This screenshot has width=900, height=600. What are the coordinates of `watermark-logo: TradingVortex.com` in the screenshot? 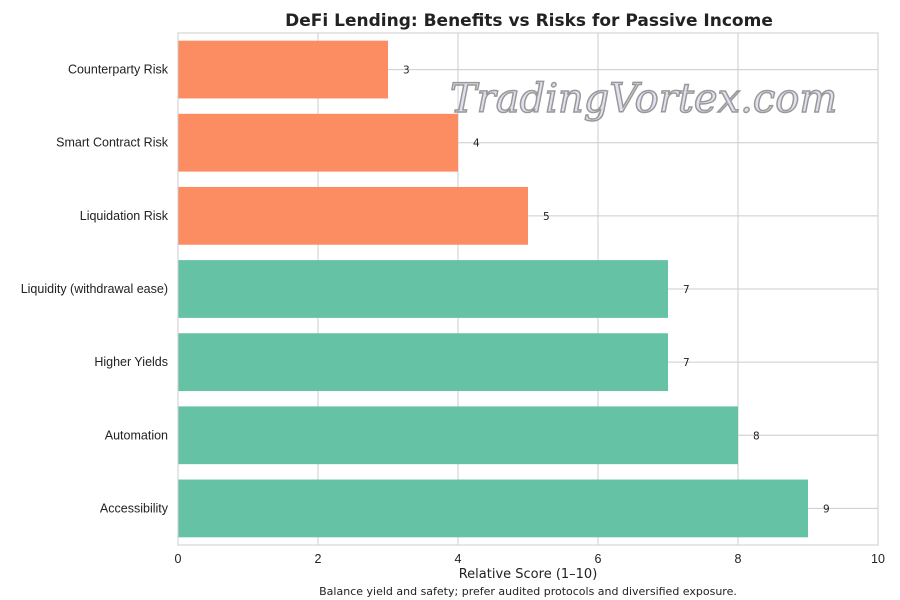 It's located at (643, 99).